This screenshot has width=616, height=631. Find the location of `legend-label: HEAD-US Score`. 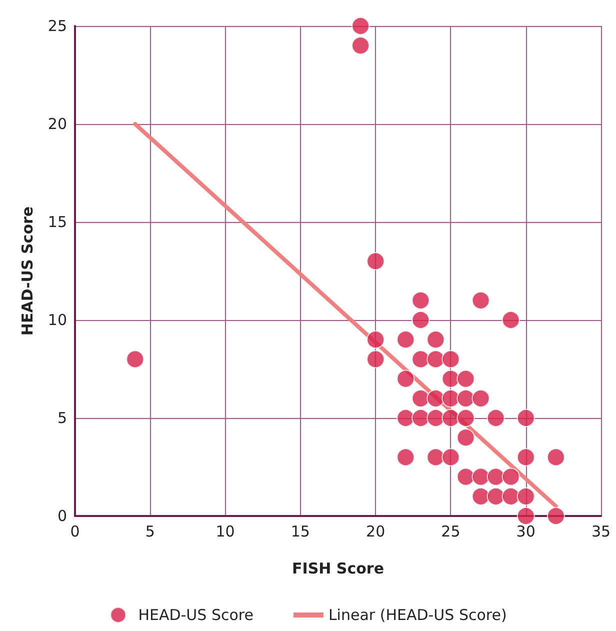

legend-label: HEAD-US Score is located at coordinates (196, 615).